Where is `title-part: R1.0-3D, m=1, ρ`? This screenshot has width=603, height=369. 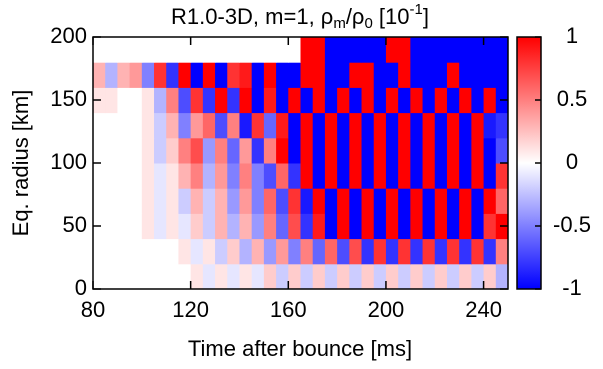 title-part: R1.0-3D, m=1, ρ is located at coordinates (252, 16).